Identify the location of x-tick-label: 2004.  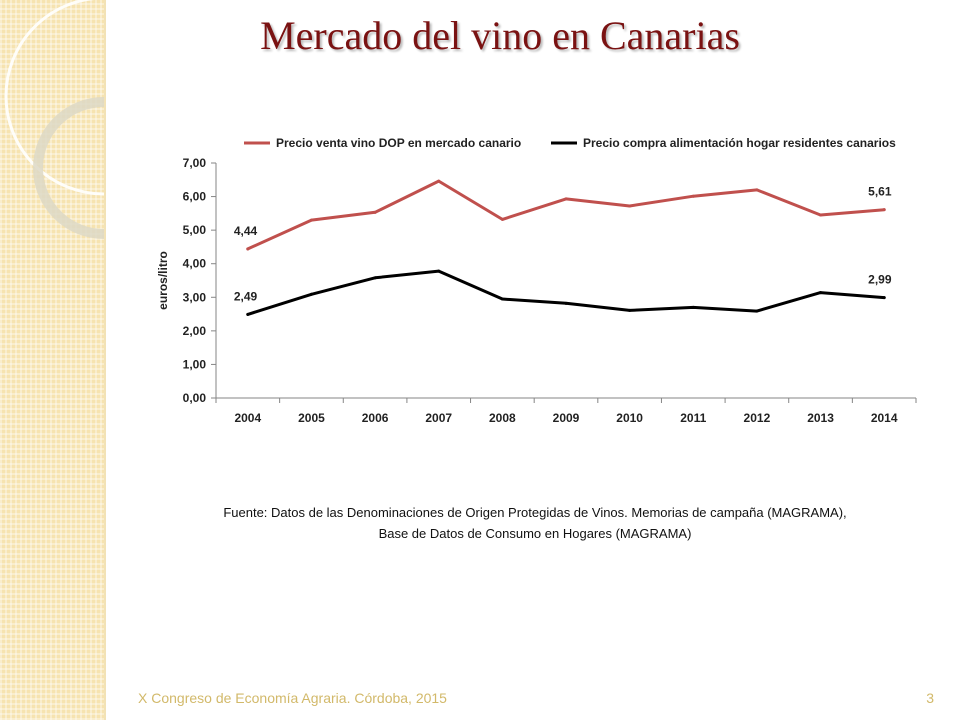
(247, 418).